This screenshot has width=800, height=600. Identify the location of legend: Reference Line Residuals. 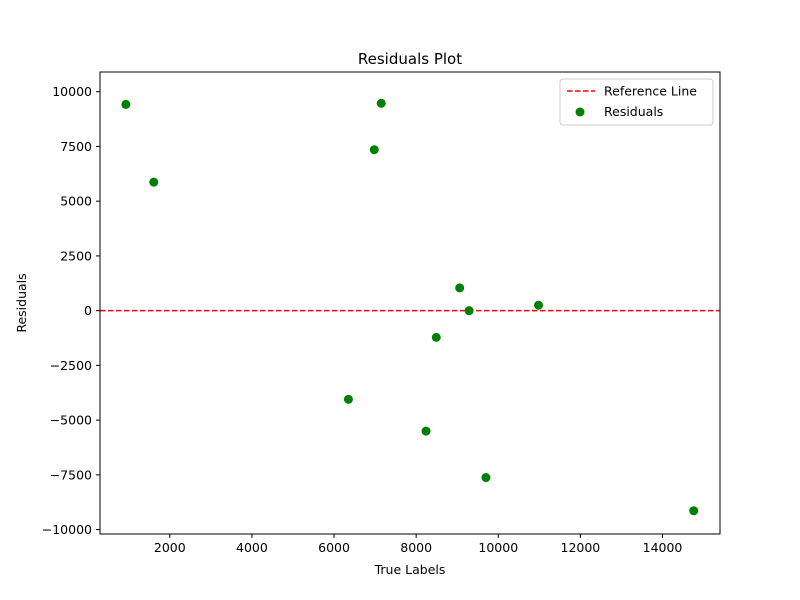
(636, 102).